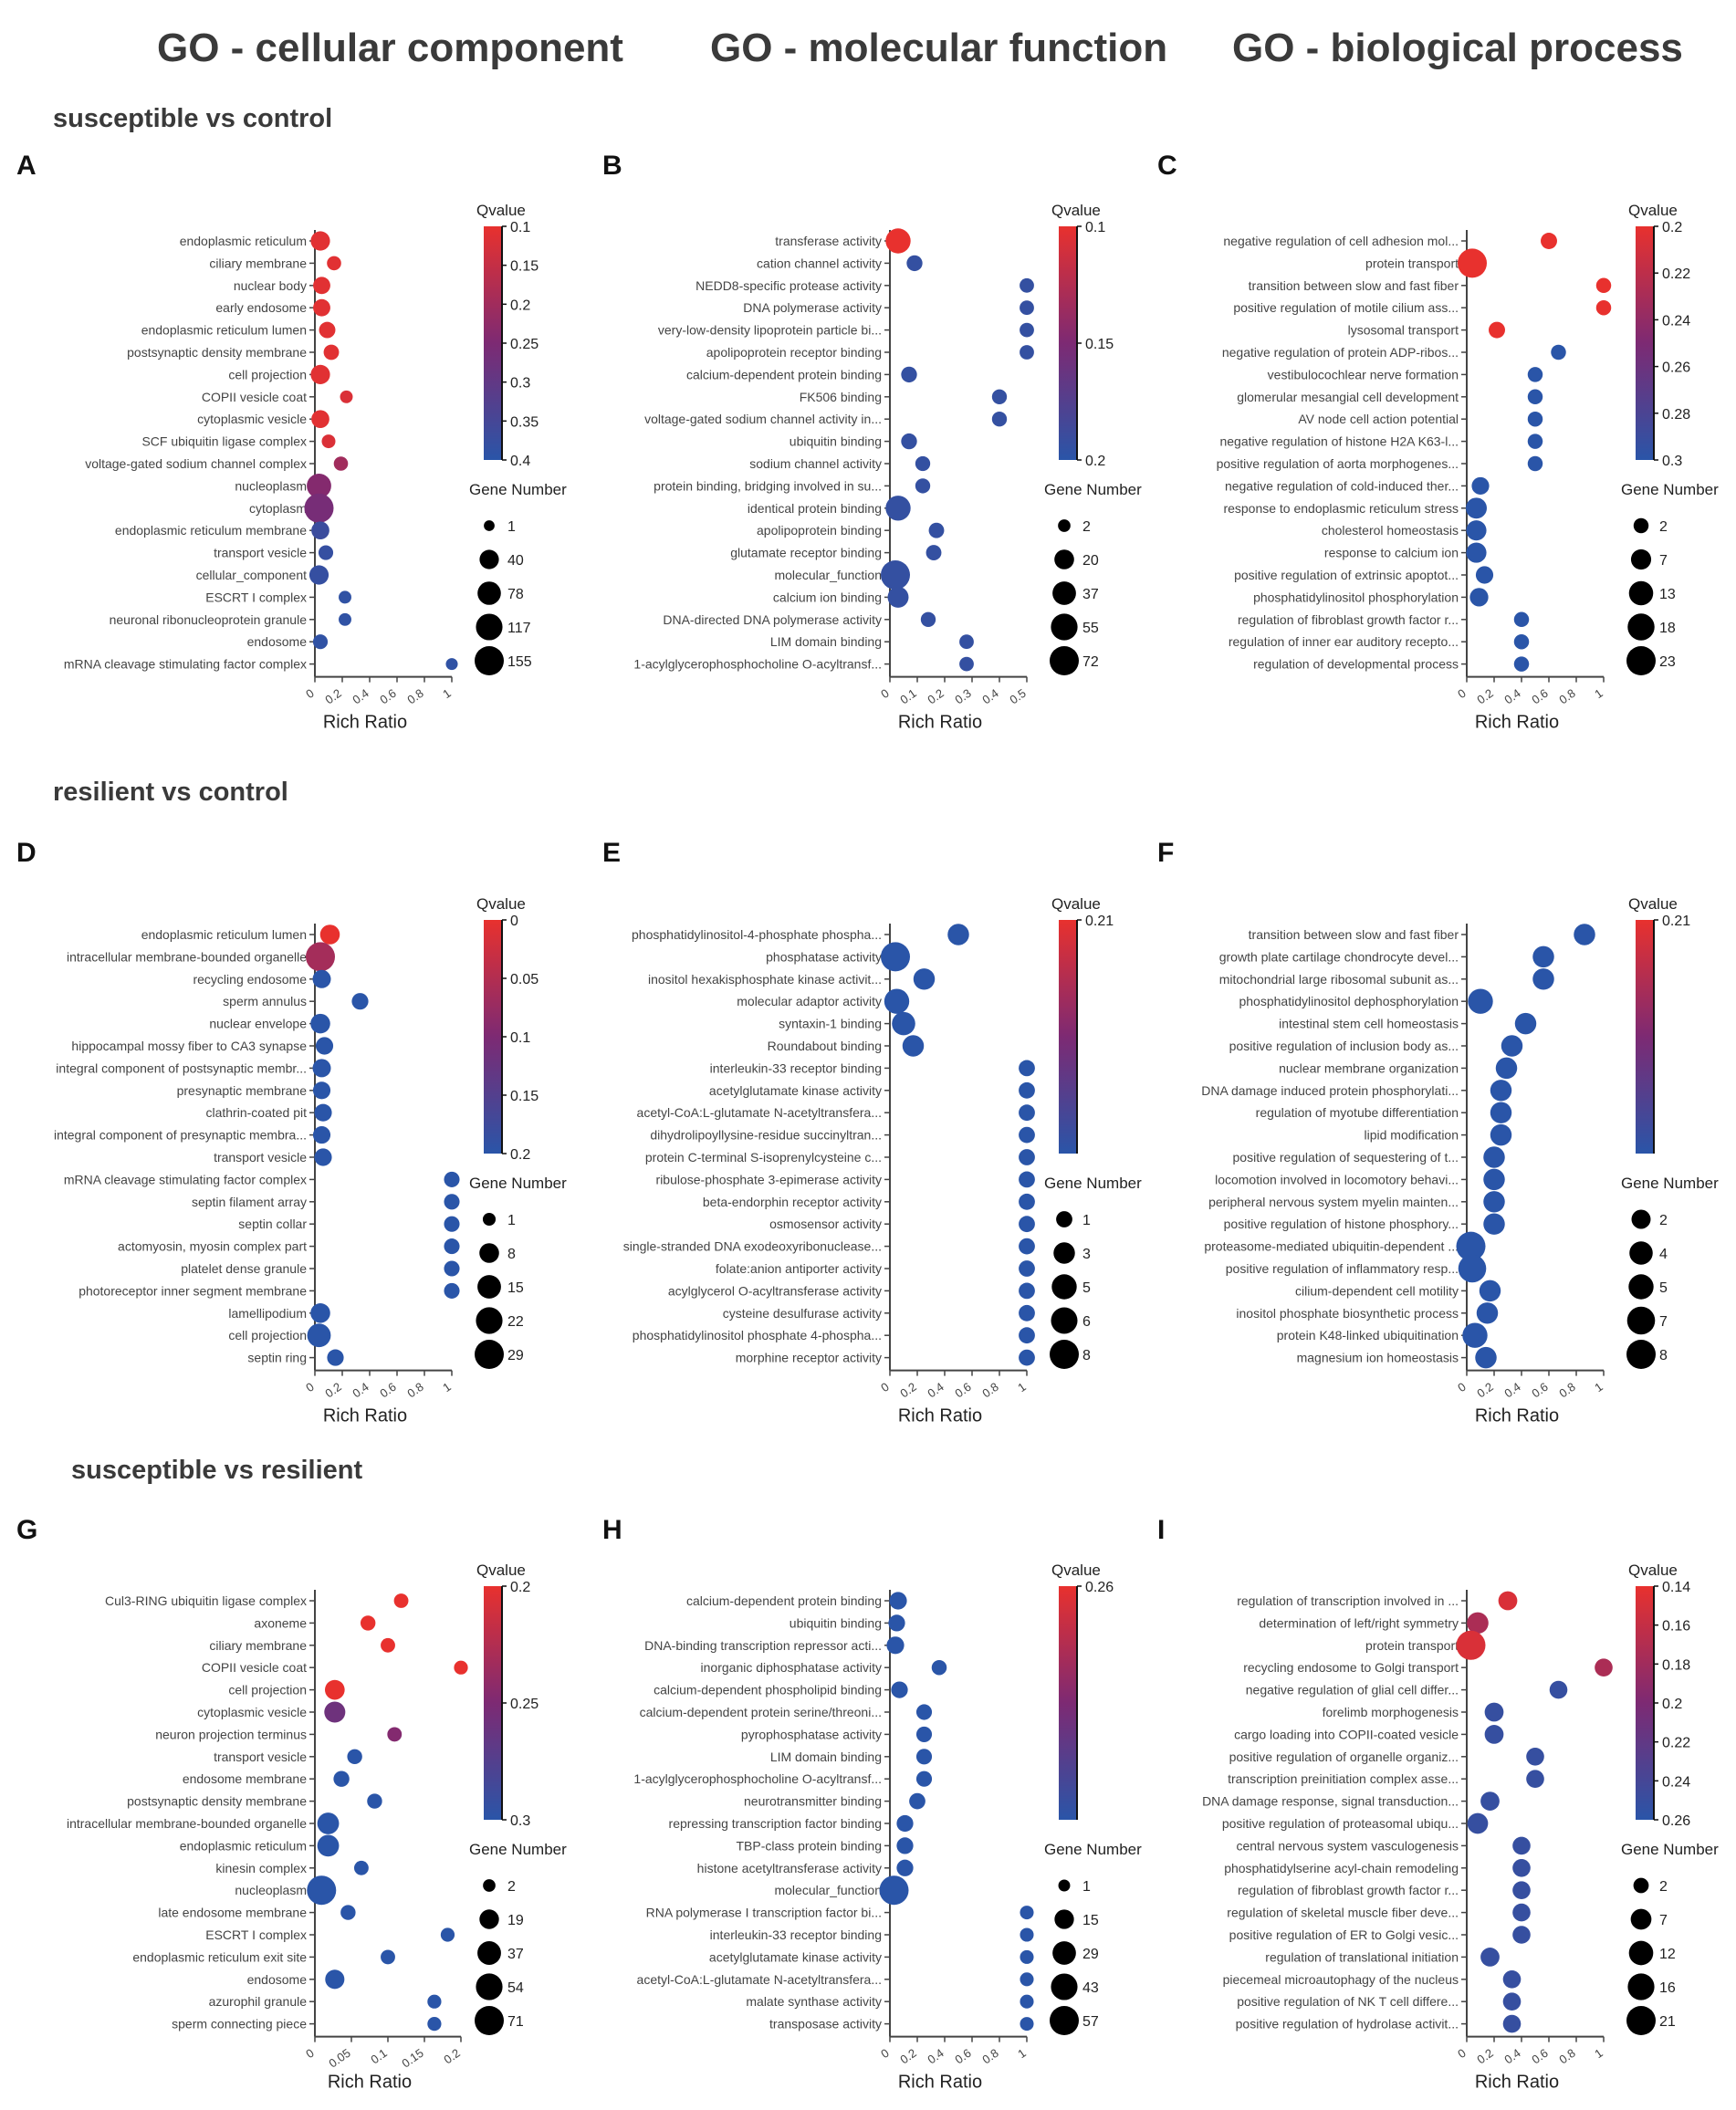 The image size is (1736, 2110). I want to click on y-tick-label: endoplasmic reticulum membrane, so click(211, 530).